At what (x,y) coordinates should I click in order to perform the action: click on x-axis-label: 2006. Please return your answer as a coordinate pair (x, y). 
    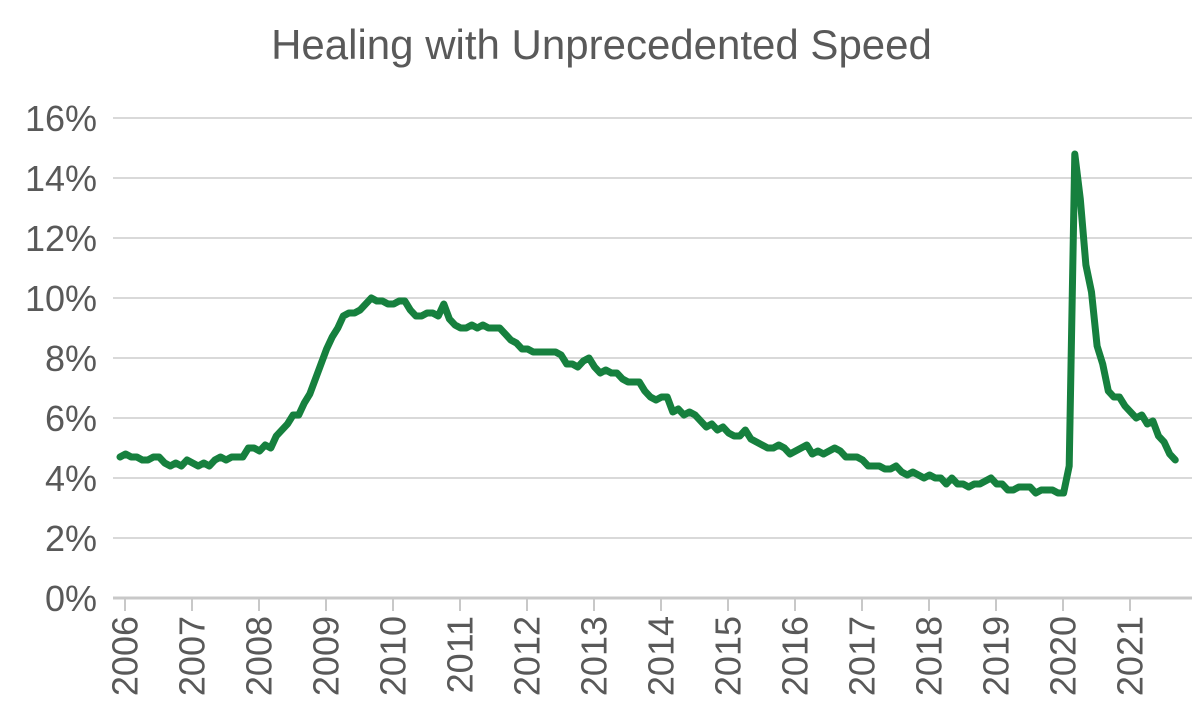
    Looking at the image, I should click on (125, 656).